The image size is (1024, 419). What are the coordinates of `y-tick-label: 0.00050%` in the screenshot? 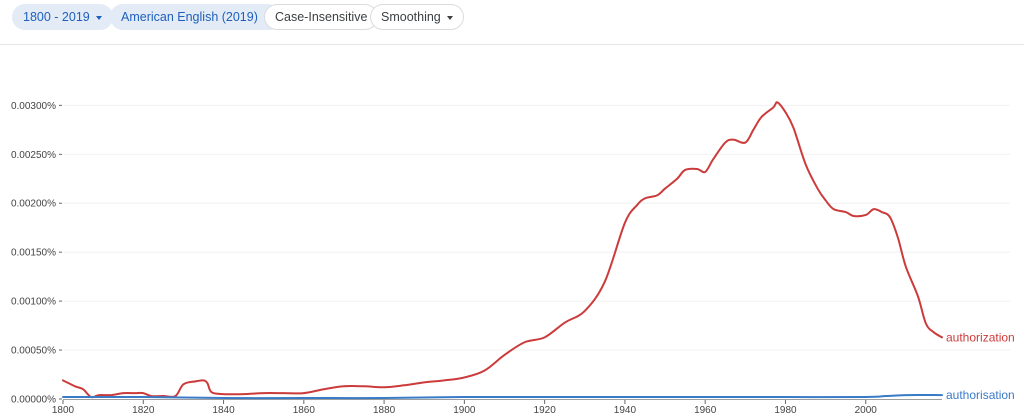 It's located at (33, 351).